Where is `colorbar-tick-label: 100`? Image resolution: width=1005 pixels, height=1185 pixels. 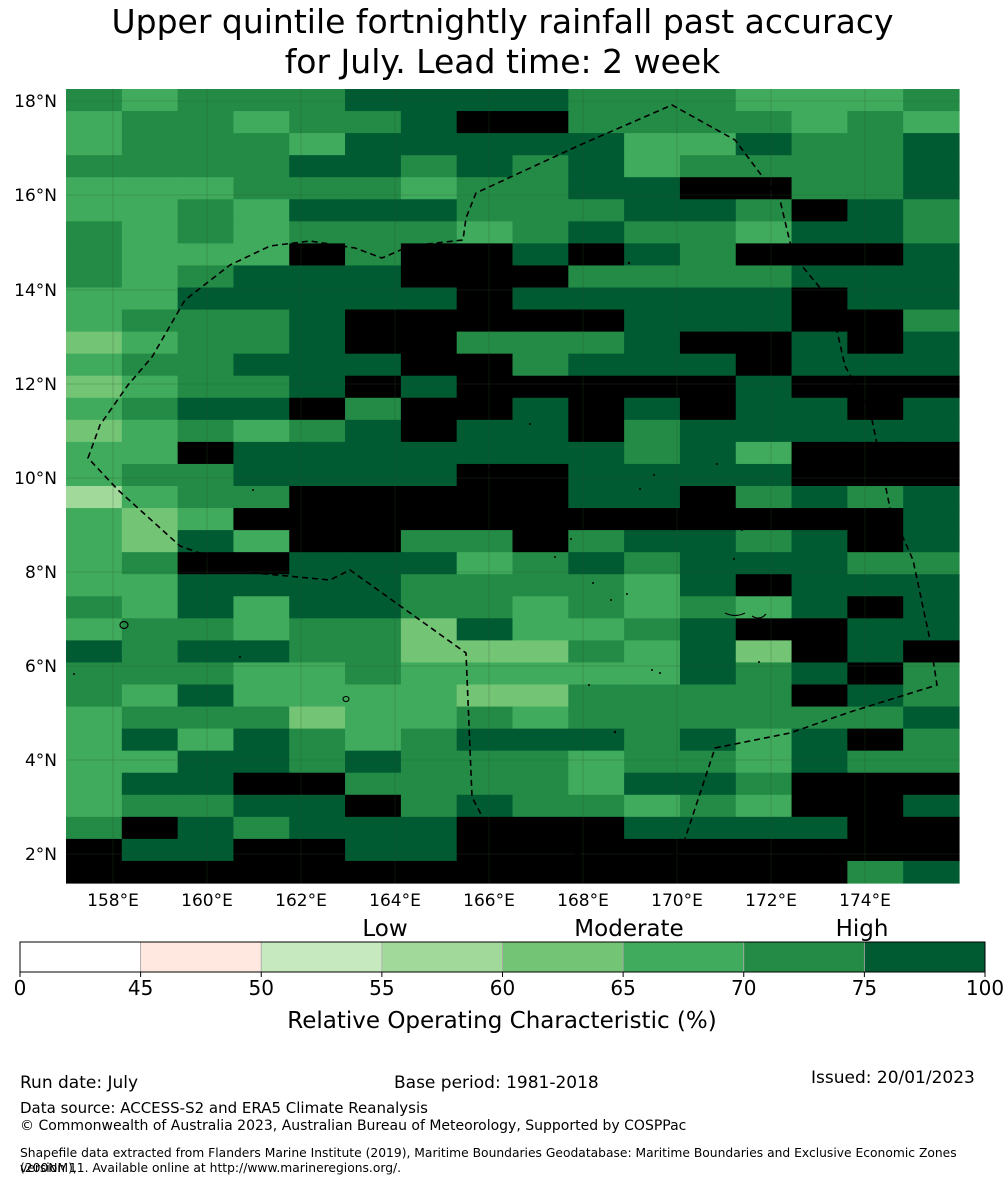
colorbar-tick-label: 100 is located at coordinates (985, 988).